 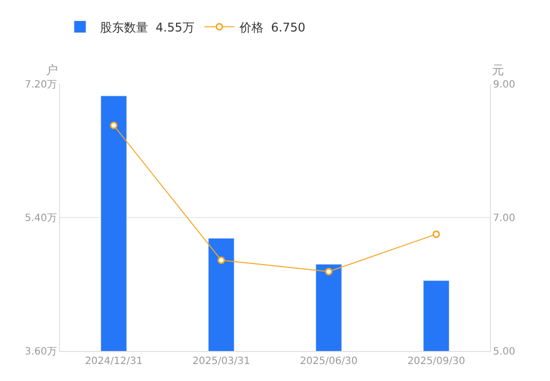 What do you see at coordinates (504, 218) in the screenshot?
I see `y2-tick-label: 7.00` at bounding box center [504, 218].